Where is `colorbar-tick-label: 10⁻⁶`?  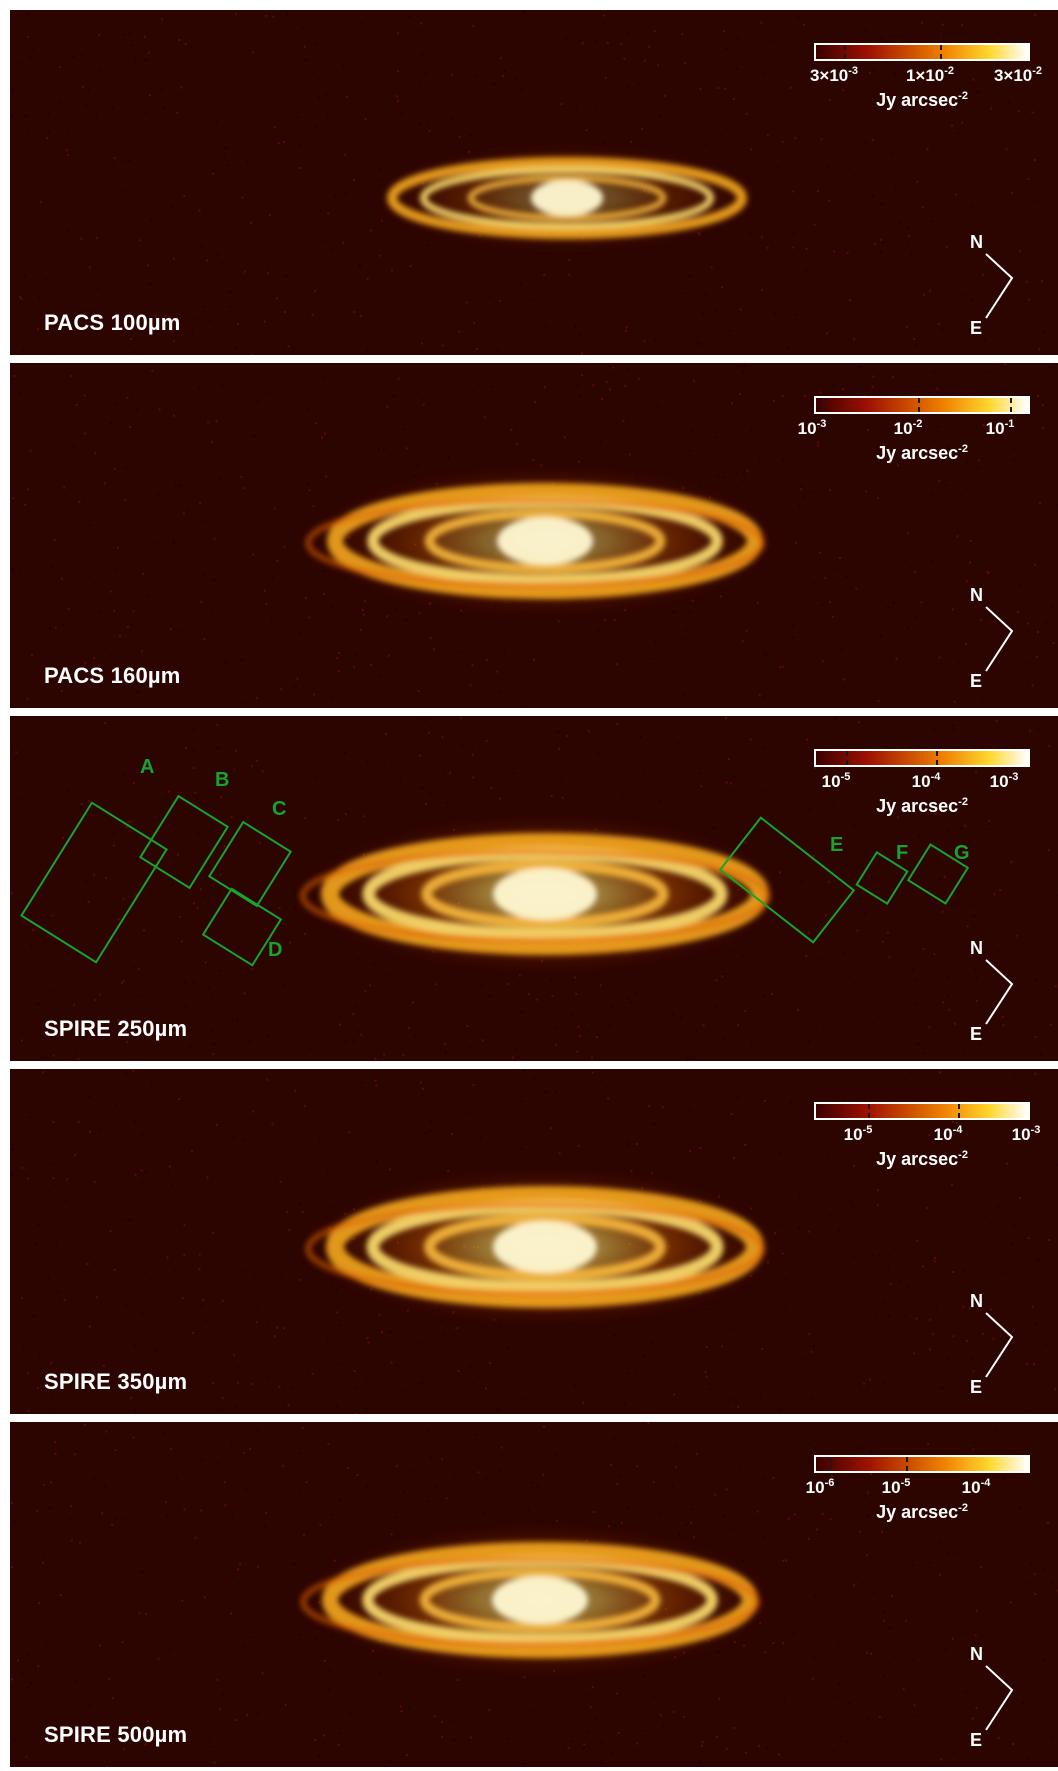
colorbar-tick-label: 10⁻⁶ is located at coordinates (820, 1487).